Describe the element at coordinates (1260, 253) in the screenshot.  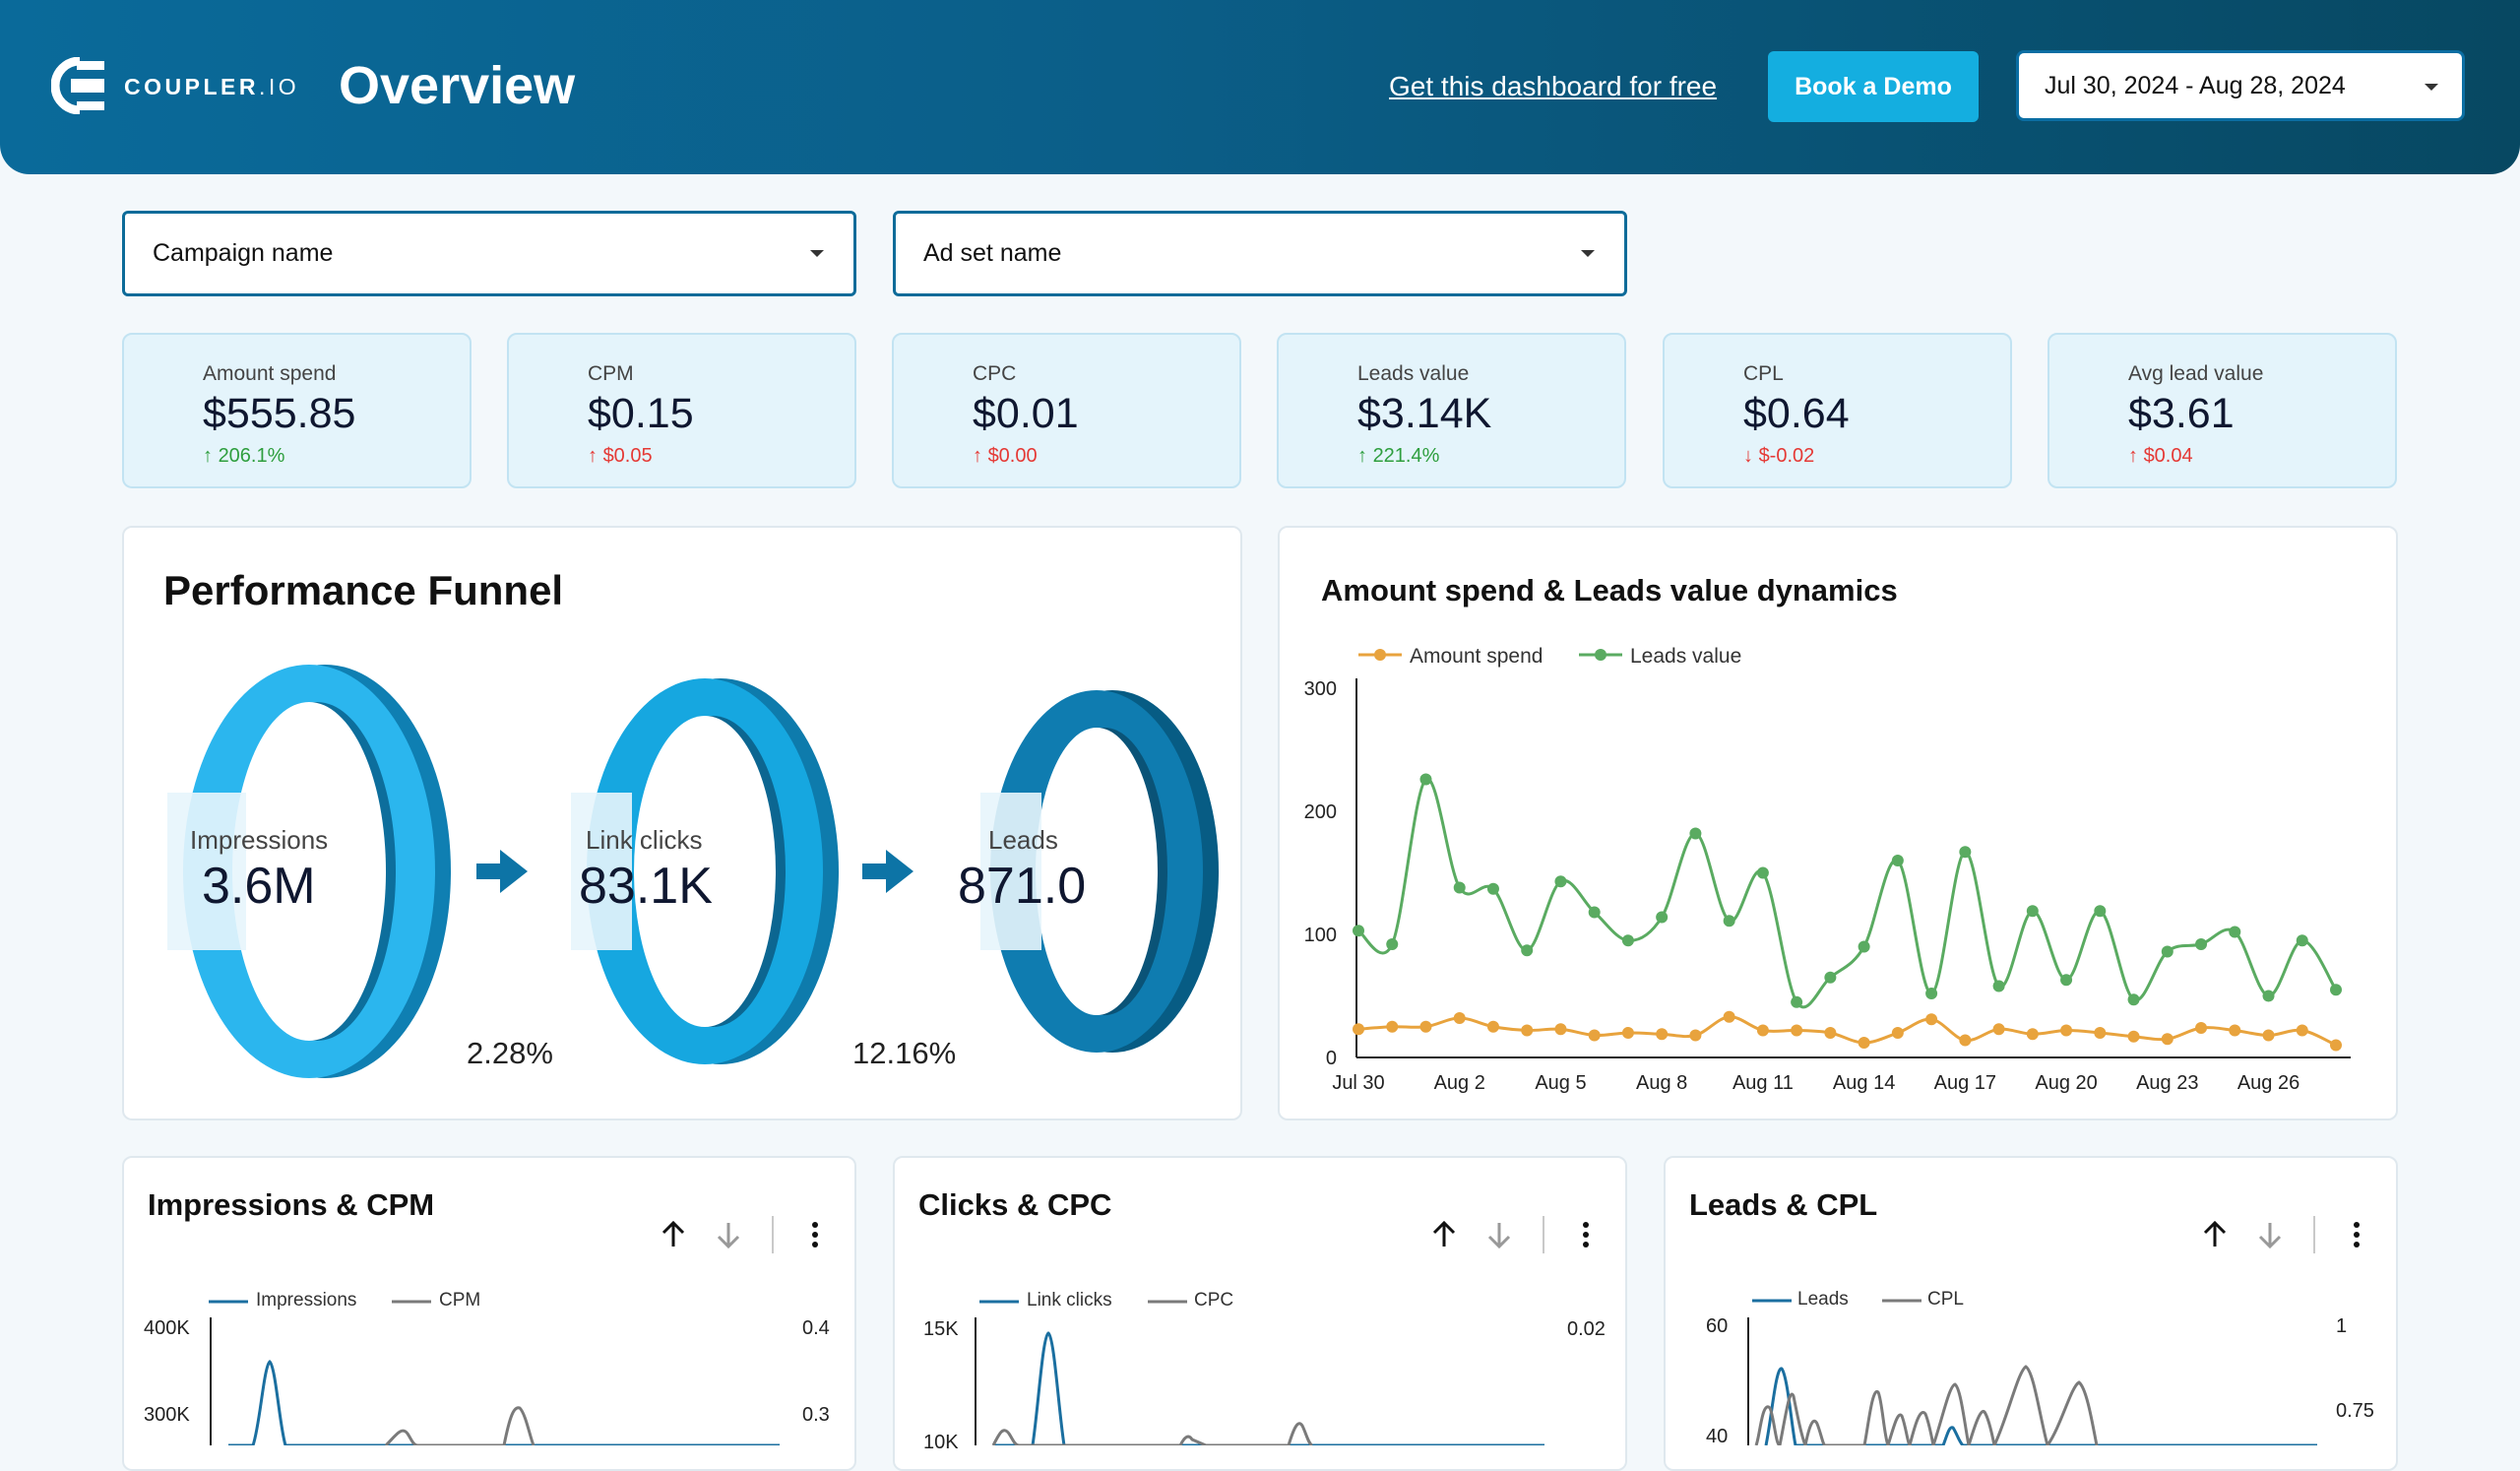
I see `adset-name-filter: Ad set name` at that location.